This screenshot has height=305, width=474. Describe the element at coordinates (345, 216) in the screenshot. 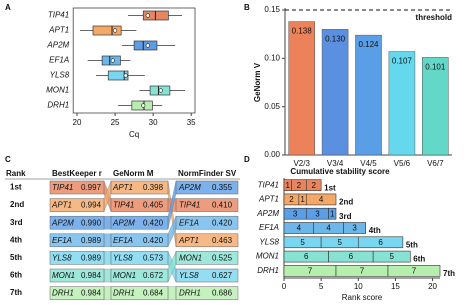

I see `rank-label: 3rd` at that location.